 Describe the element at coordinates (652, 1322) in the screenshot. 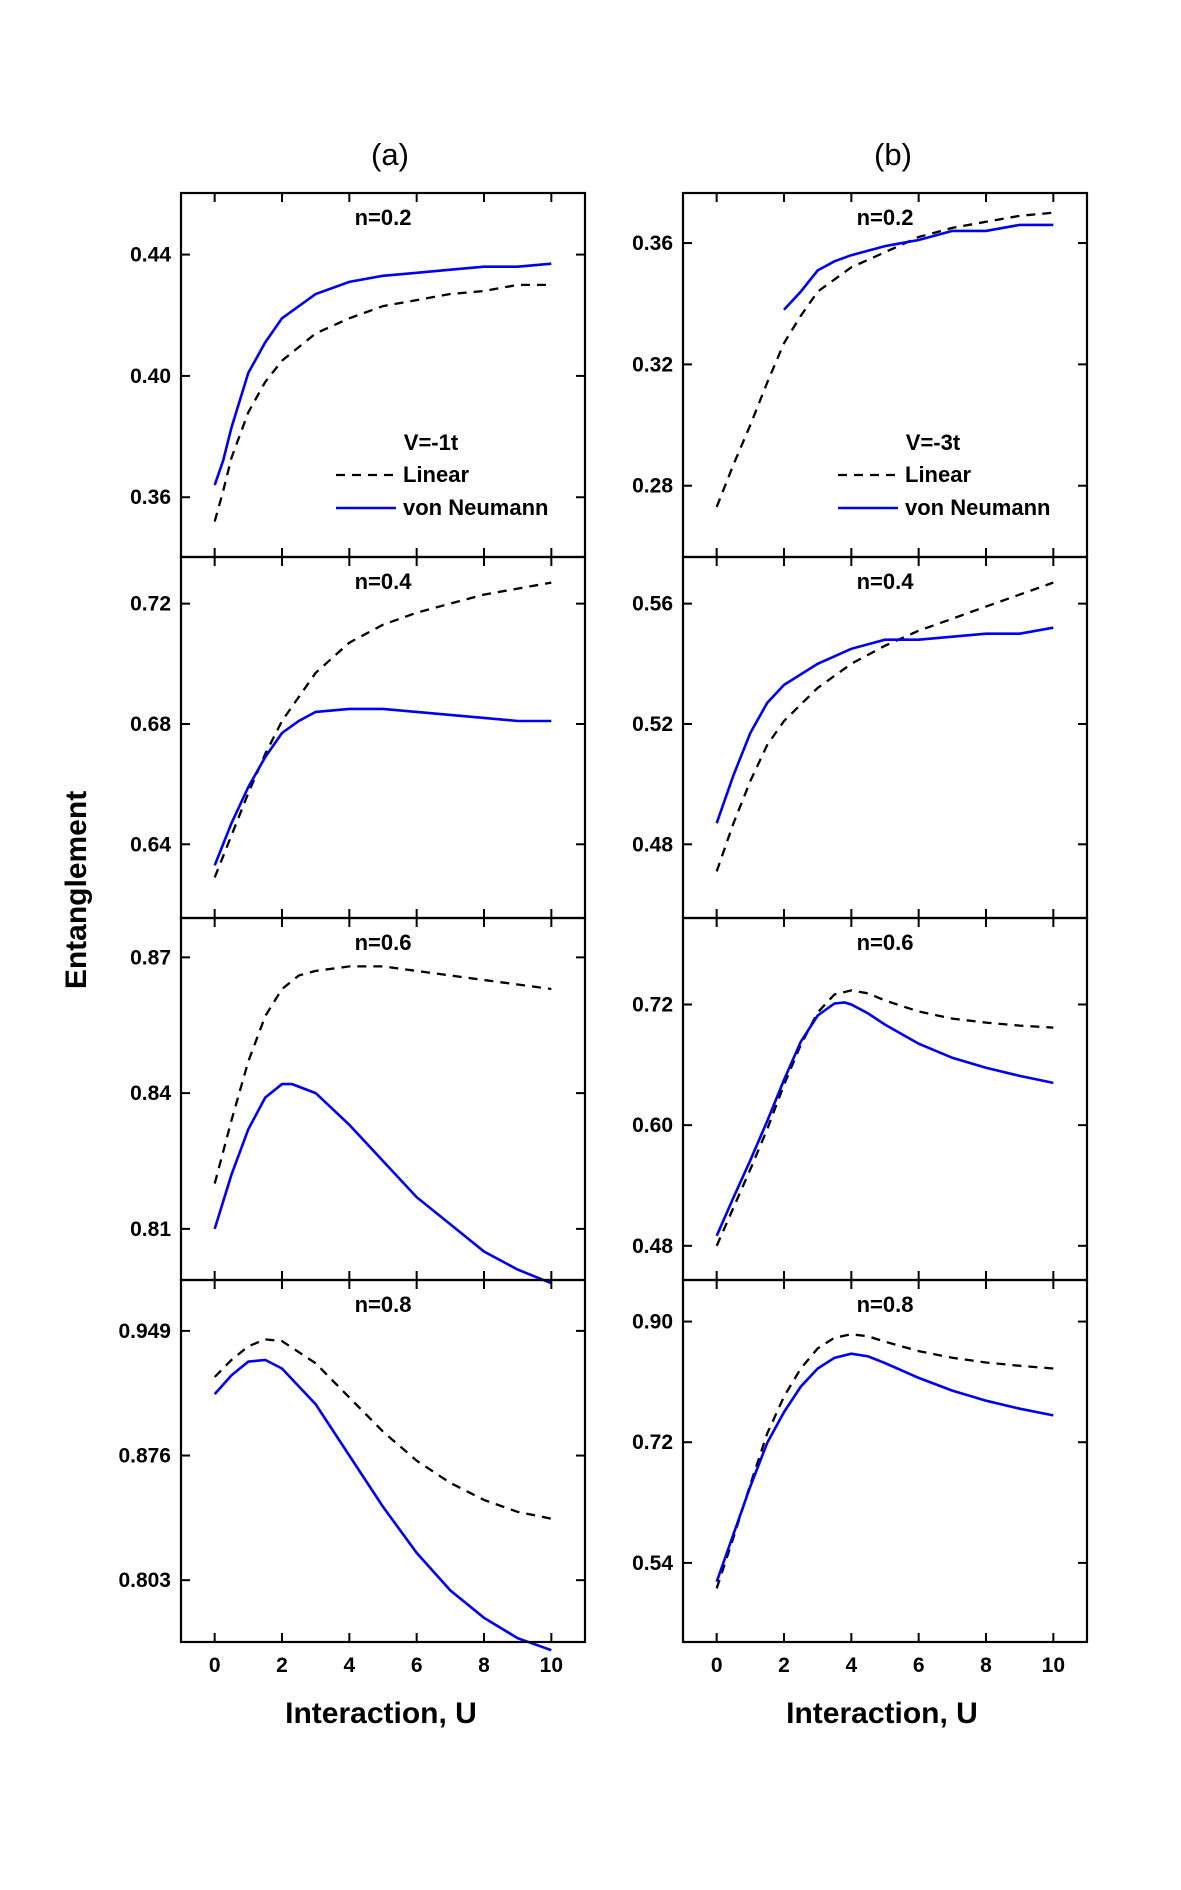

I see `y-tick-label-b-n-0-8-2: 0.90` at that location.